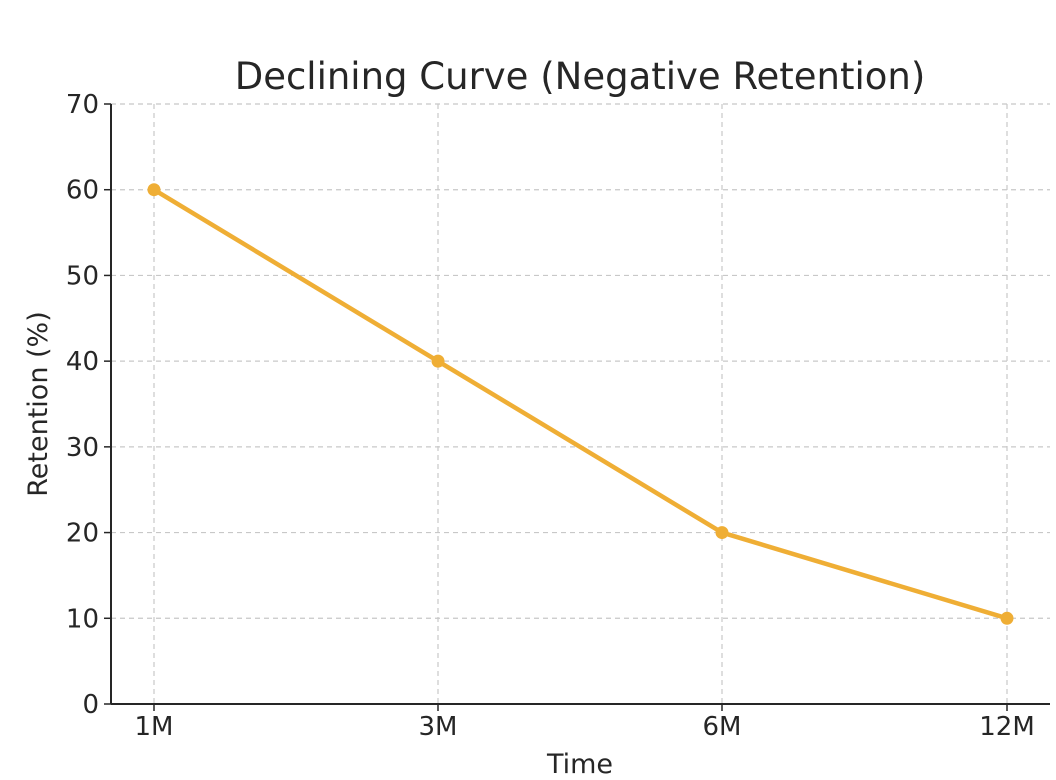  What do you see at coordinates (82, 534) in the screenshot?
I see `y-tick-label: 20` at bounding box center [82, 534].